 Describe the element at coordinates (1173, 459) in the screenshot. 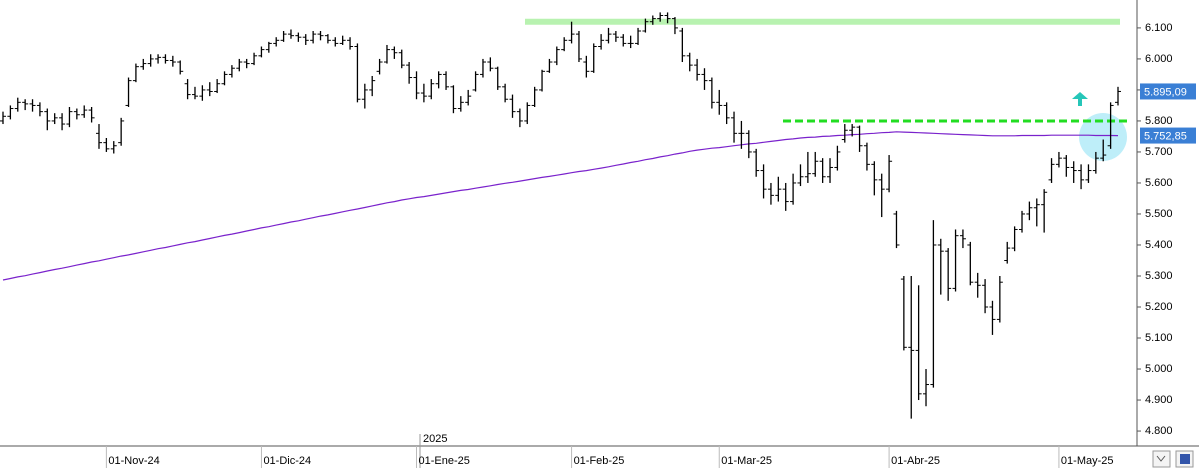

I see `scroll-buttons` at that location.